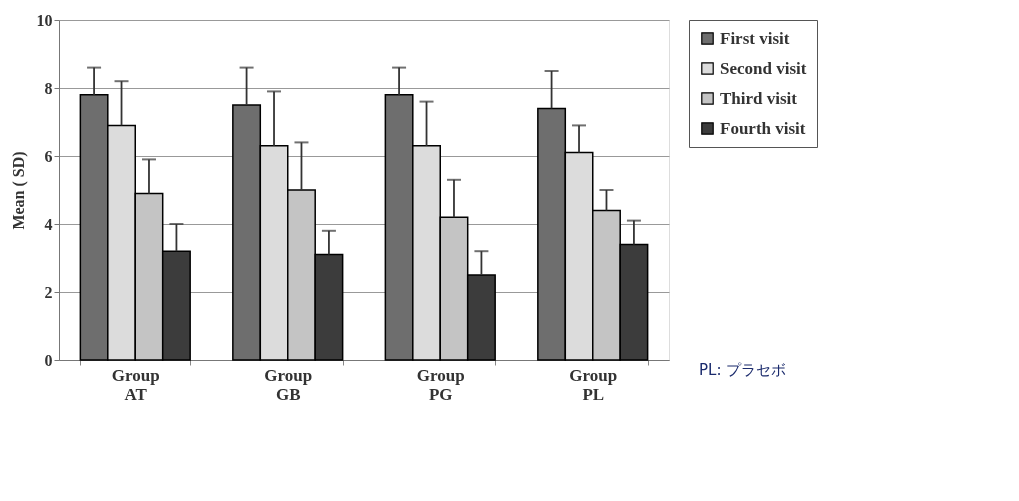  Describe the element at coordinates (48, 360) in the screenshot. I see `y-tick-label: 0` at that location.